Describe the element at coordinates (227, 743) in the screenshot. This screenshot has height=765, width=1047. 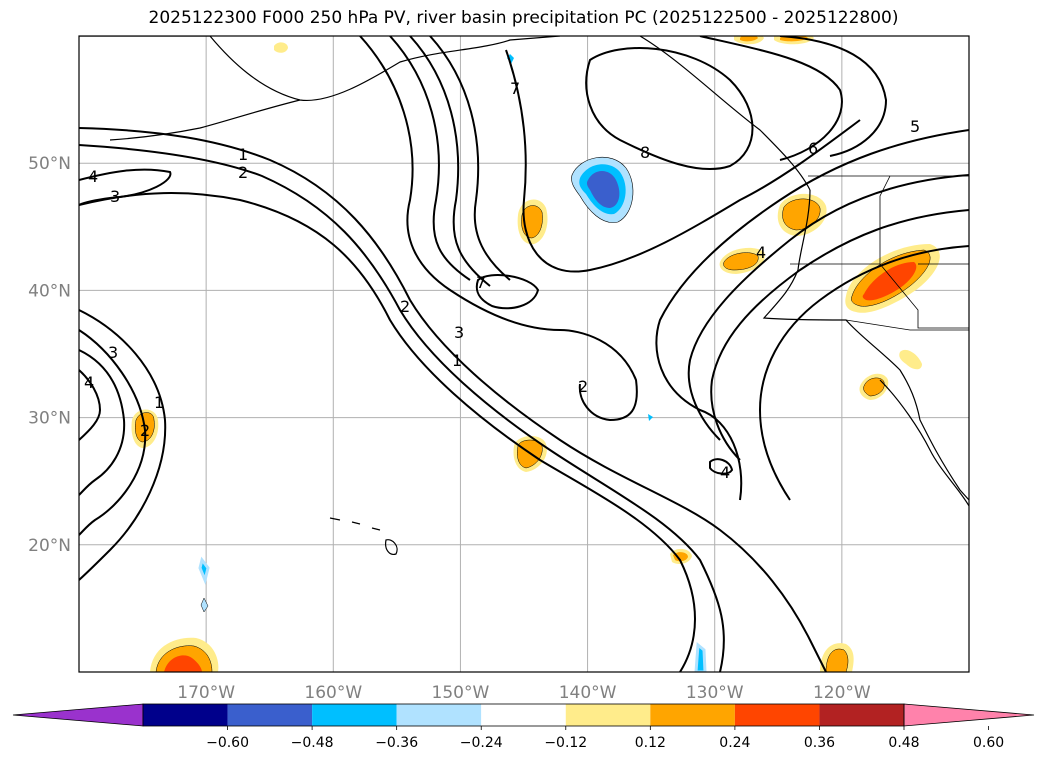
I see `colorbar-tick-label: −0.60` at that location.